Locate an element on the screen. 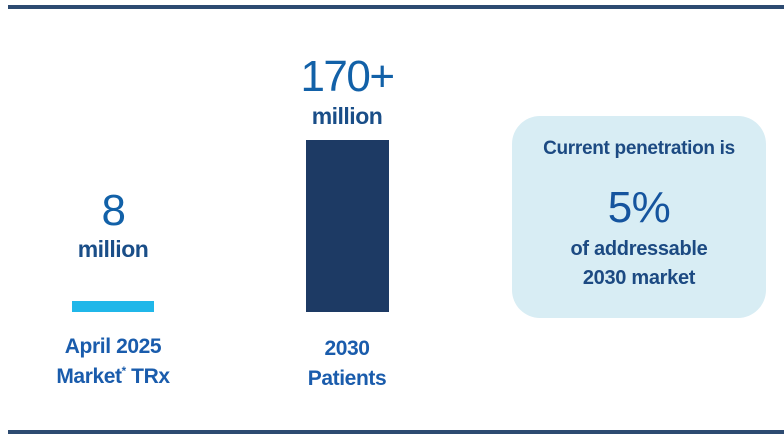 This screenshot has height=445, width=784. bar2-label-line1: 2030 is located at coordinates (347, 348).